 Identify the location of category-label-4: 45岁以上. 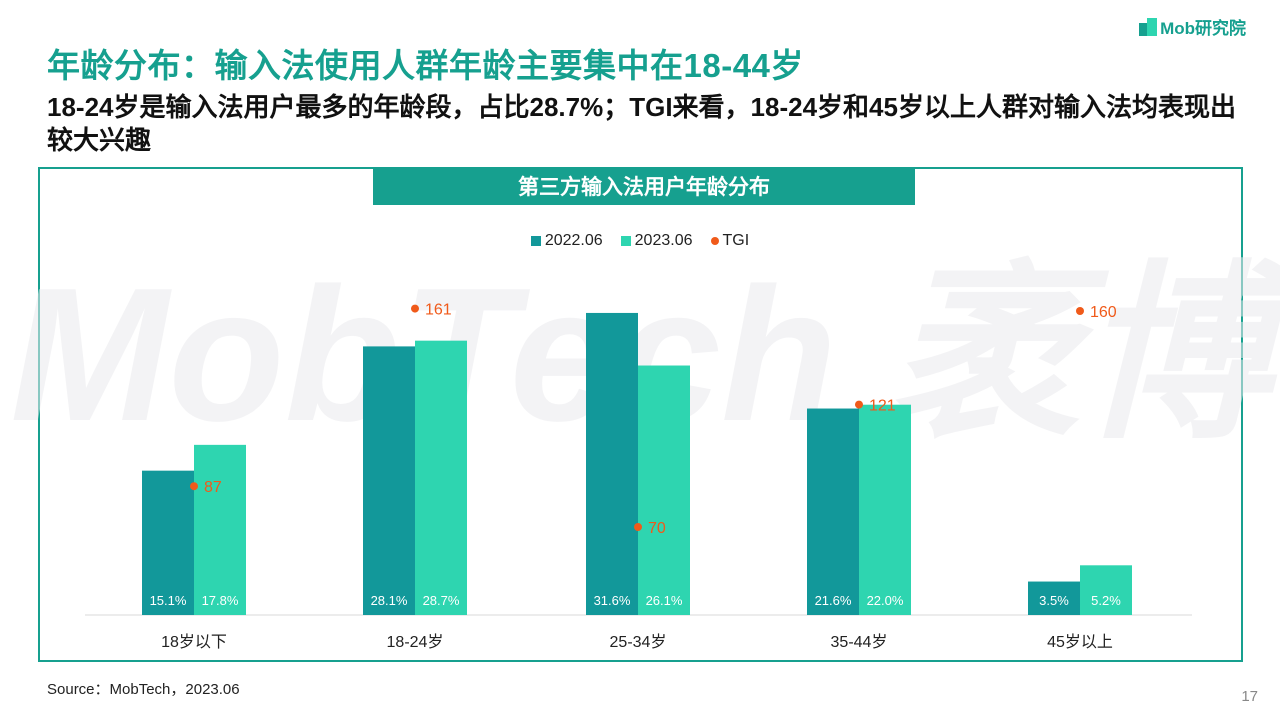
(1080, 642).